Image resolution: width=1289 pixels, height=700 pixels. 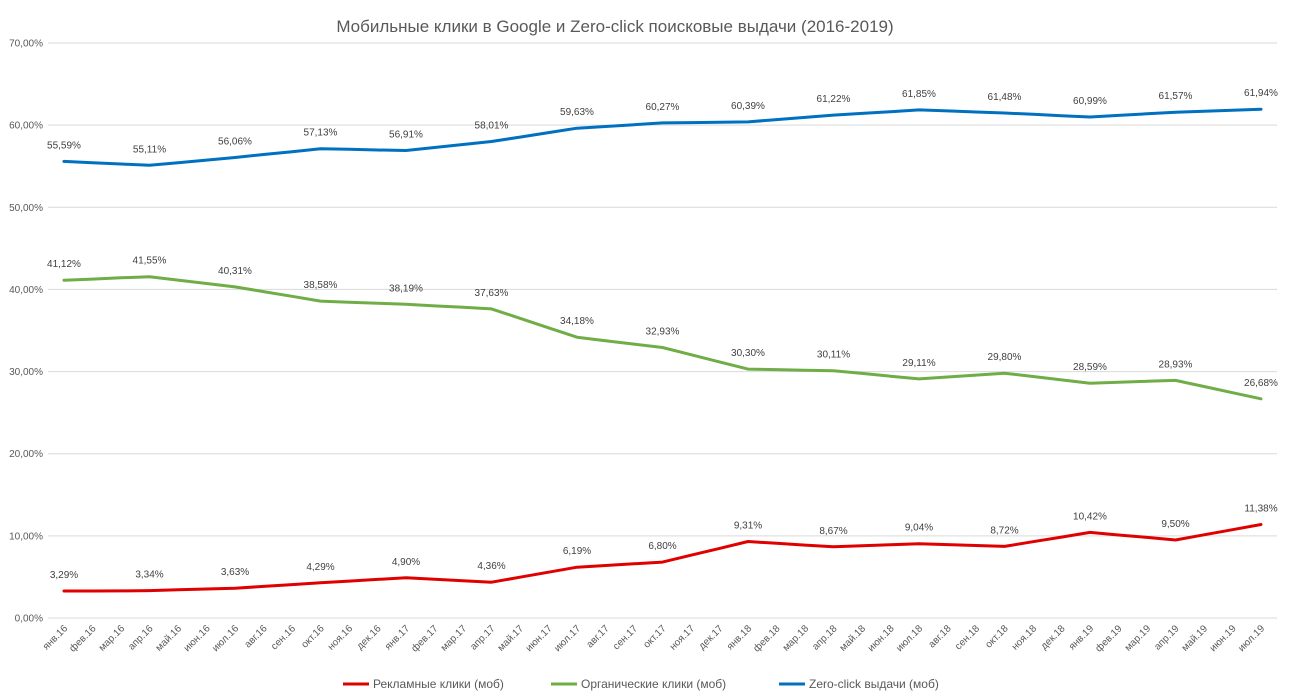 What do you see at coordinates (967, 637) in the screenshot?
I see `x-tick-label: сен.18` at bounding box center [967, 637].